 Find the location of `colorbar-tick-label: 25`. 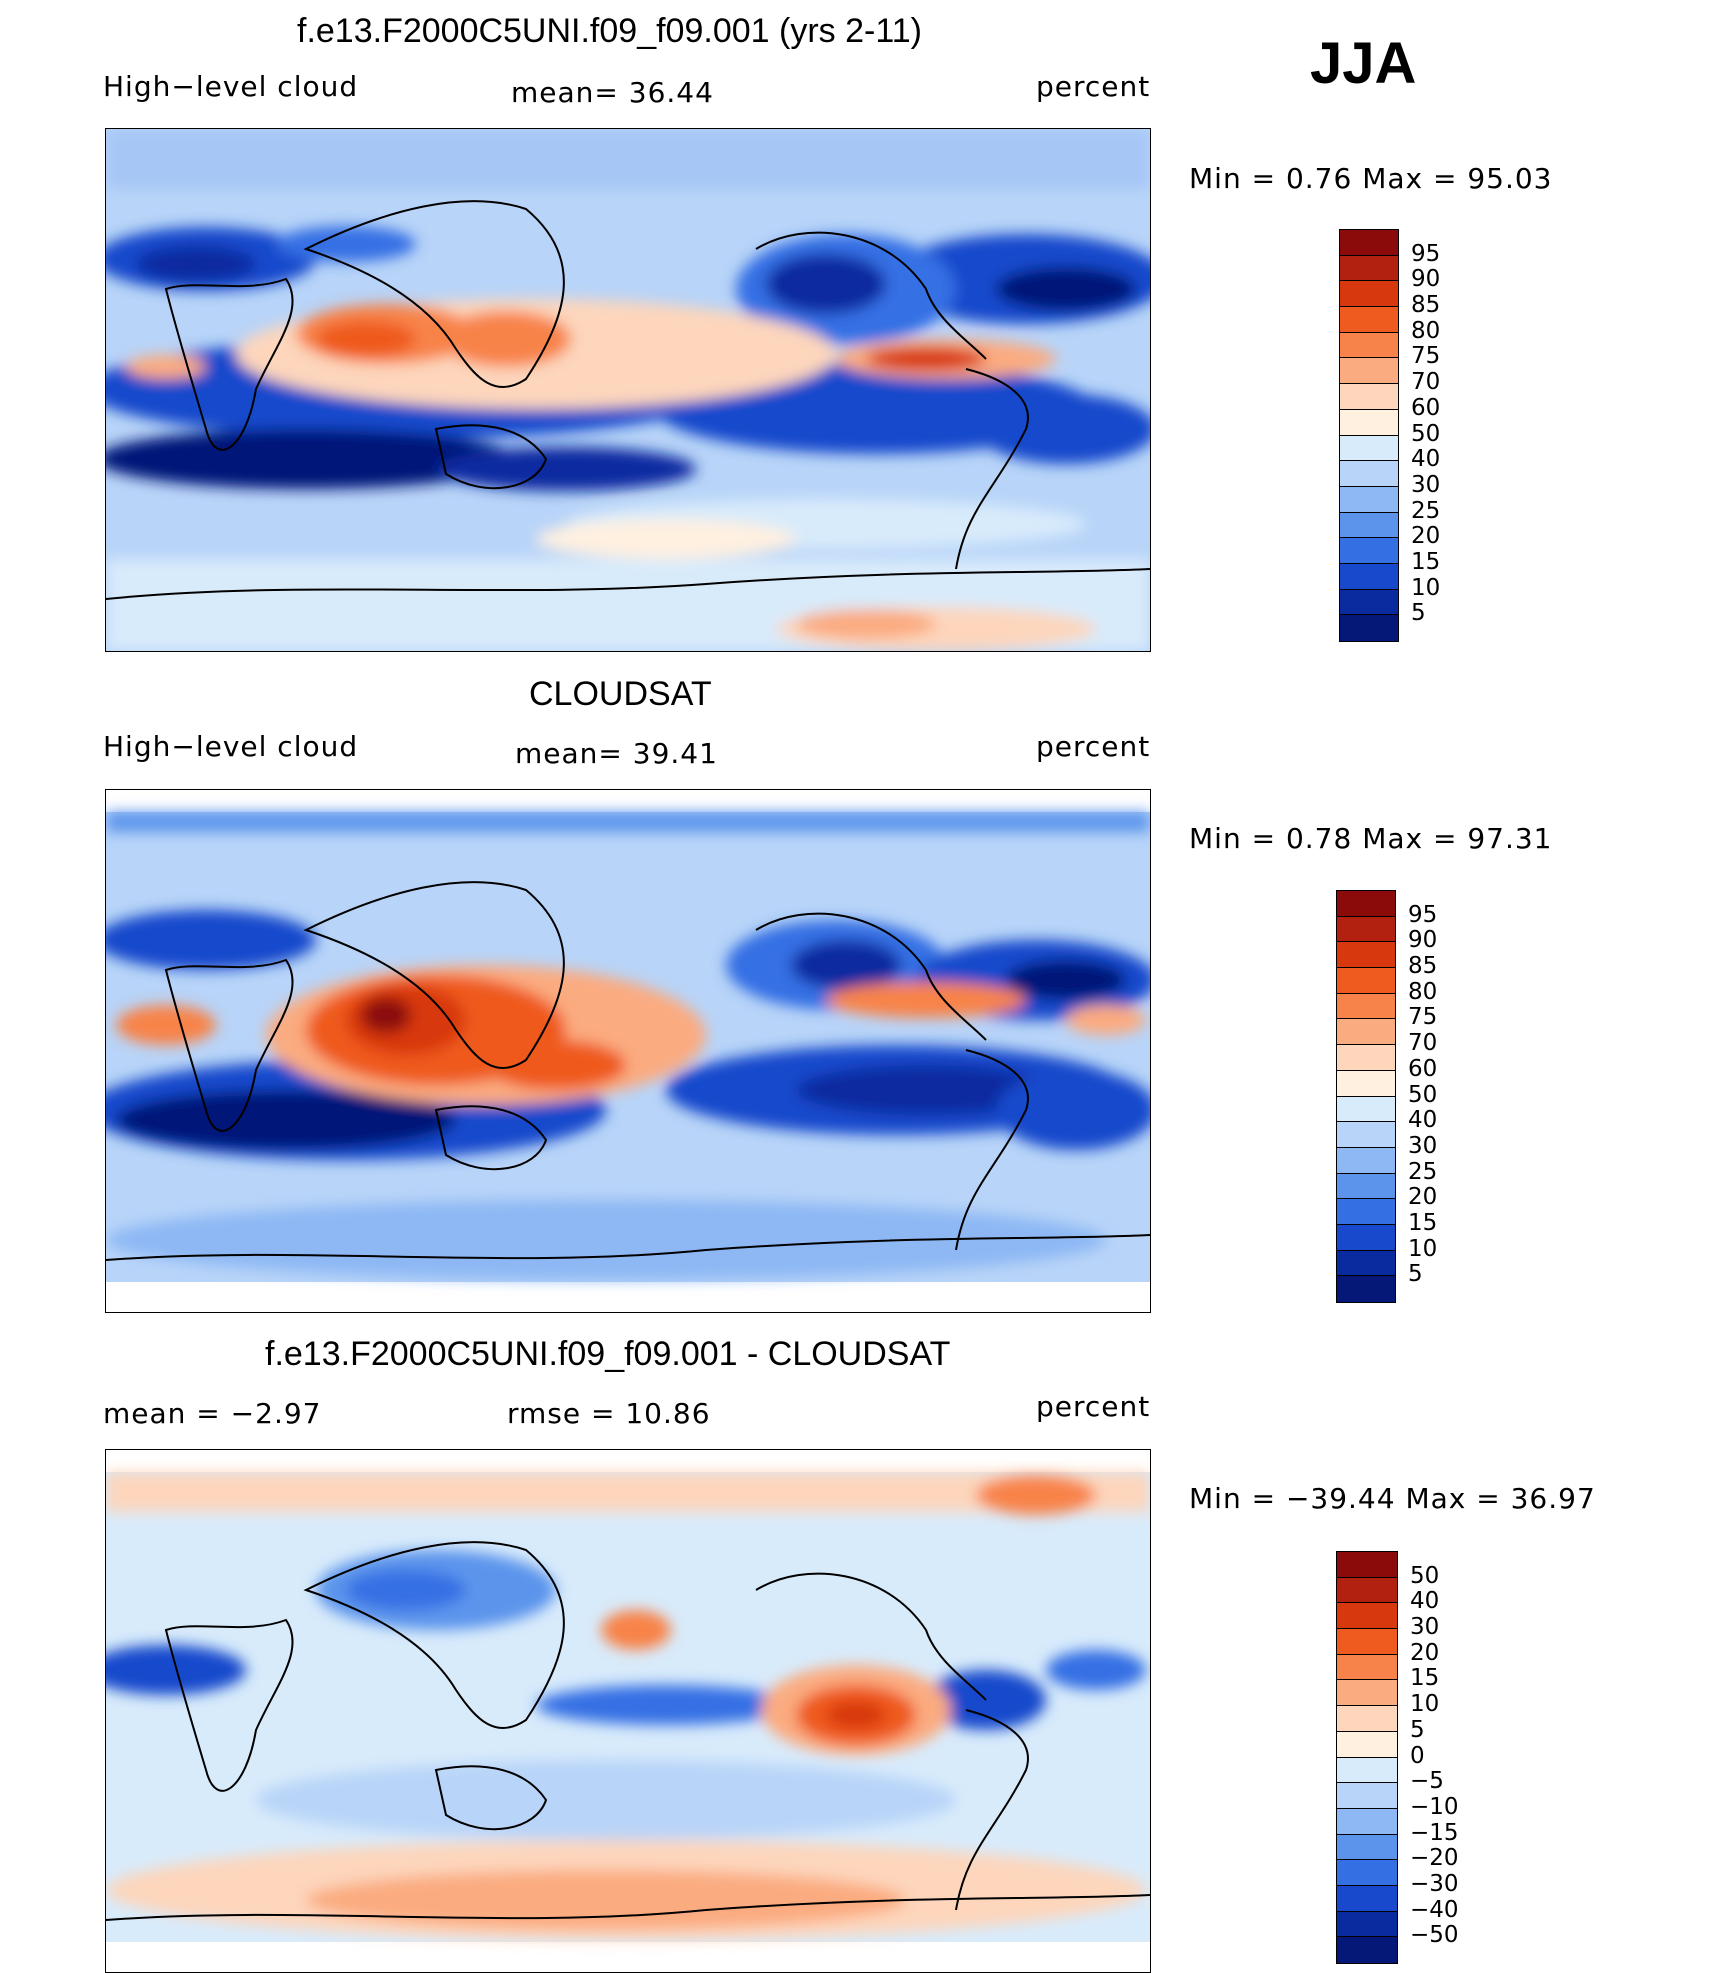

colorbar-tick-label: 25 is located at coordinates (1423, 1171).